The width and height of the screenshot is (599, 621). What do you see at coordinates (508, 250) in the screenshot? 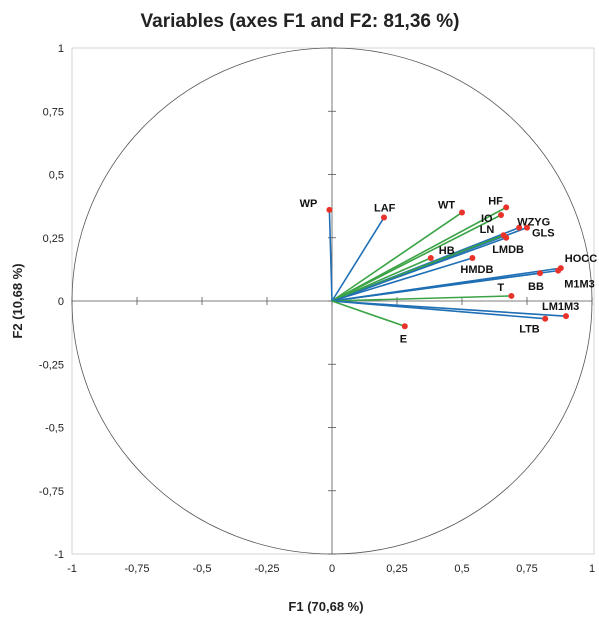
I see `point-label-lmdb: LMDB` at bounding box center [508, 250].